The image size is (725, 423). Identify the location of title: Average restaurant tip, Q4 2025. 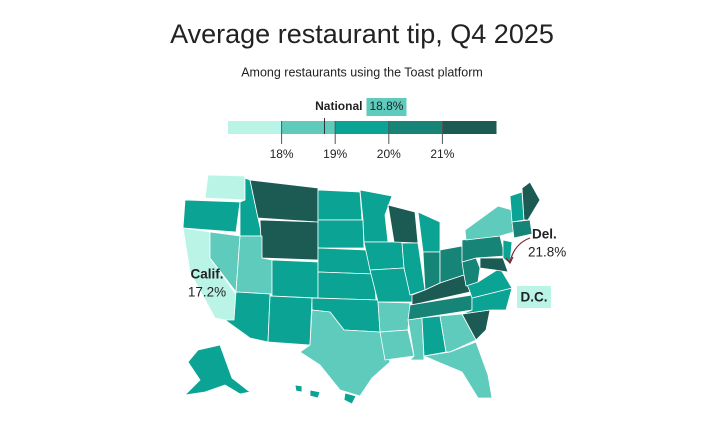
(362, 34).